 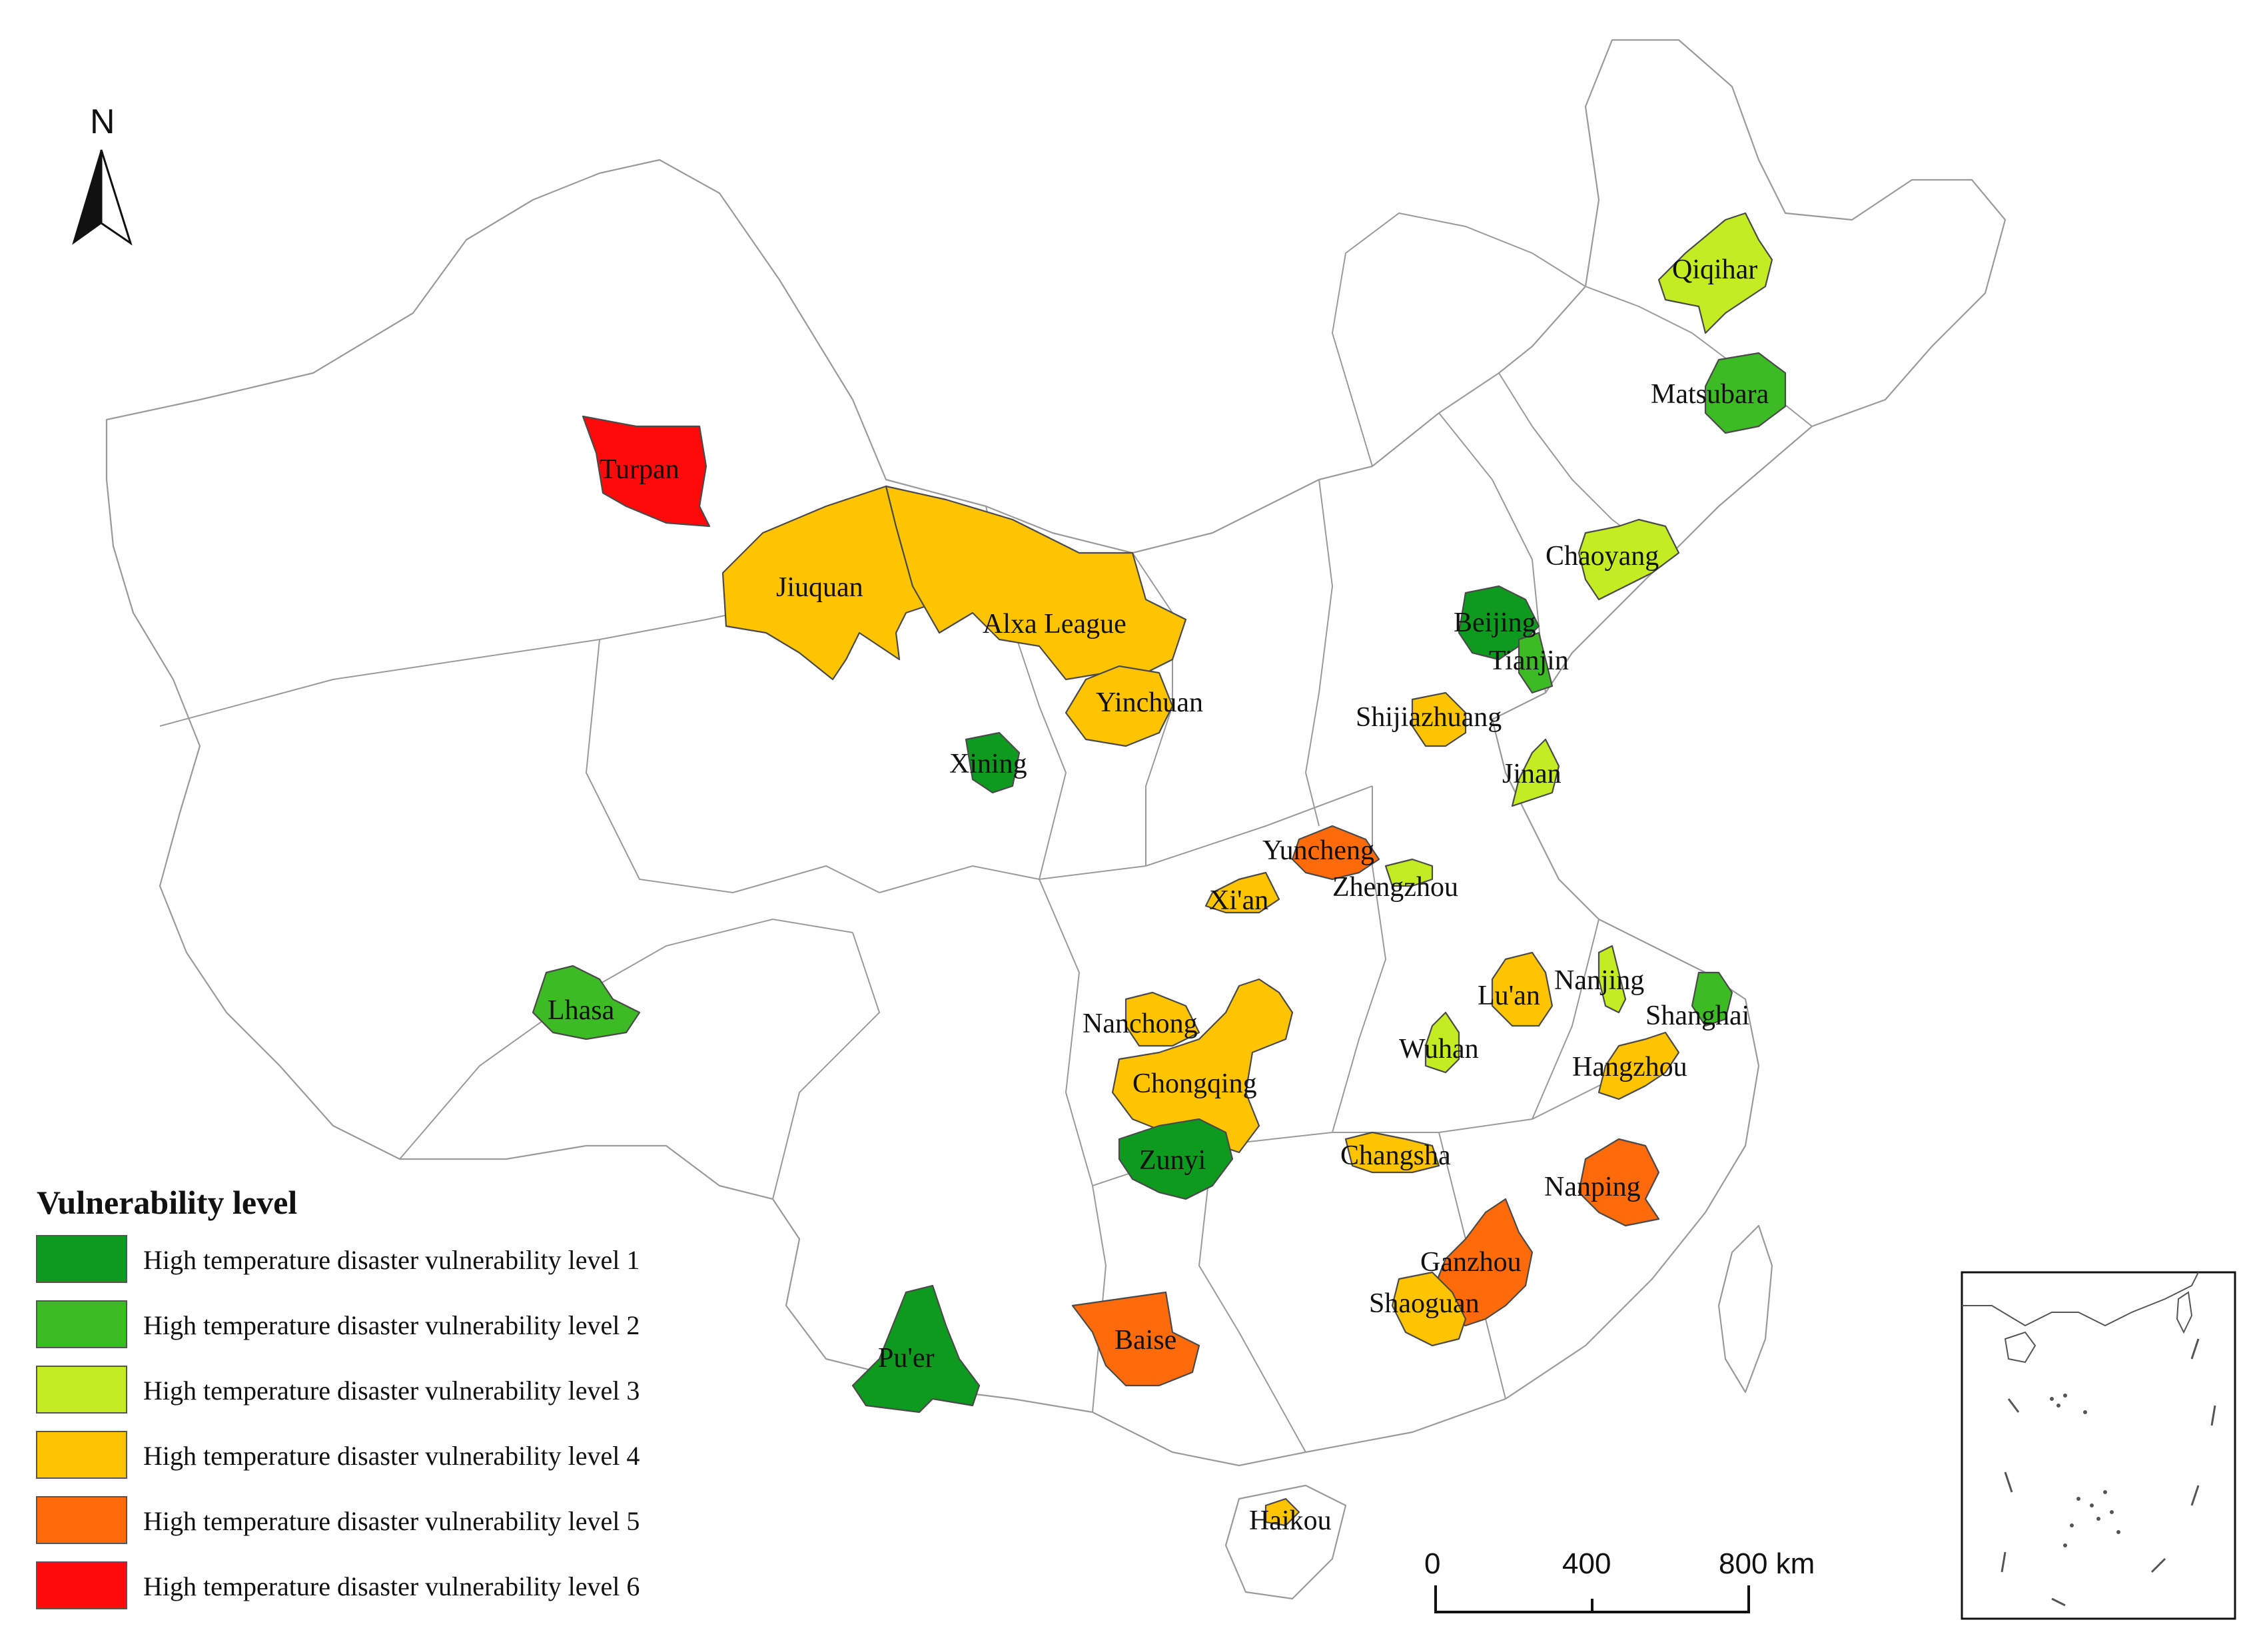 What do you see at coordinates (1536, 662) in the screenshot?
I see `region-tianjin` at bounding box center [1536, 662].